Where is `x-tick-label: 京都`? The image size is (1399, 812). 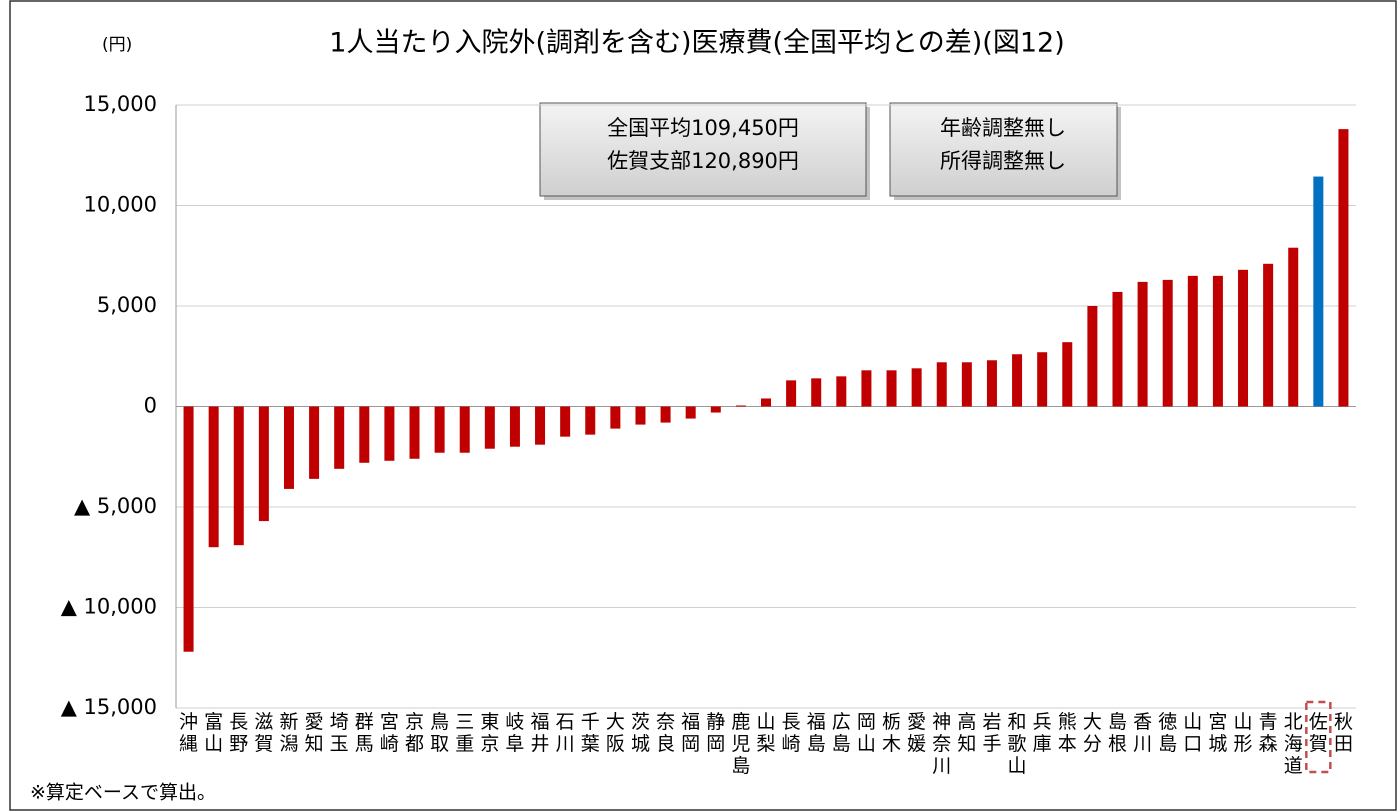
x-tick-label: 京都 is located at coordinates (414, 733).